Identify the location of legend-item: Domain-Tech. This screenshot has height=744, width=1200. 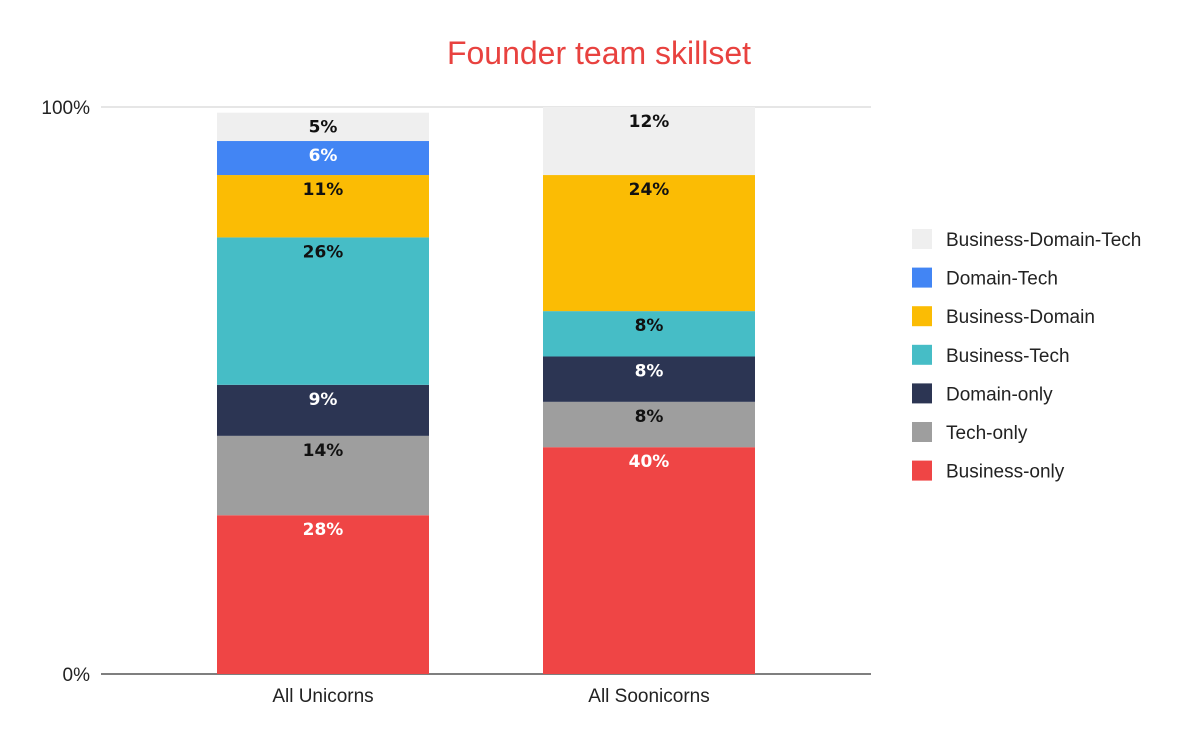
(985, 278).